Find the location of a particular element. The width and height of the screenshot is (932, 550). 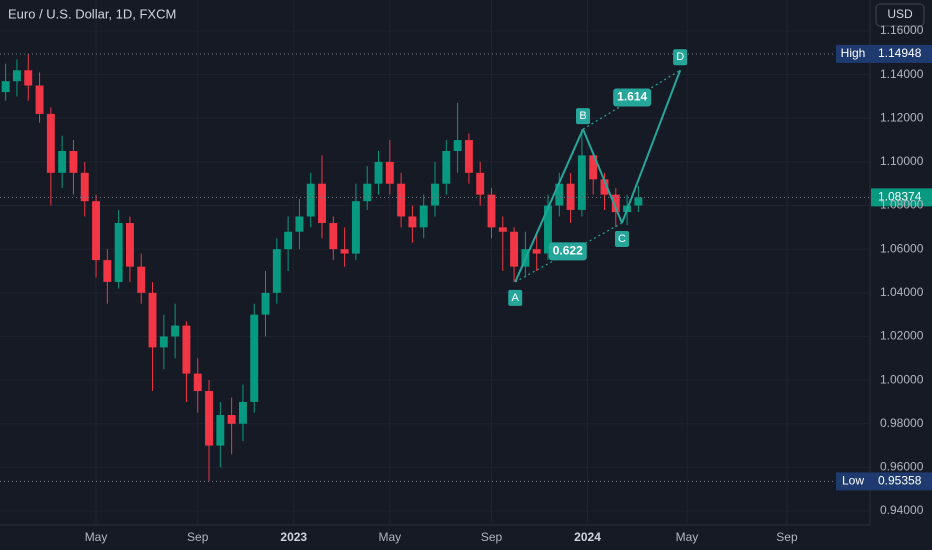

pattern-ratio-label: 0.622 is located at coordinates (568, 251).